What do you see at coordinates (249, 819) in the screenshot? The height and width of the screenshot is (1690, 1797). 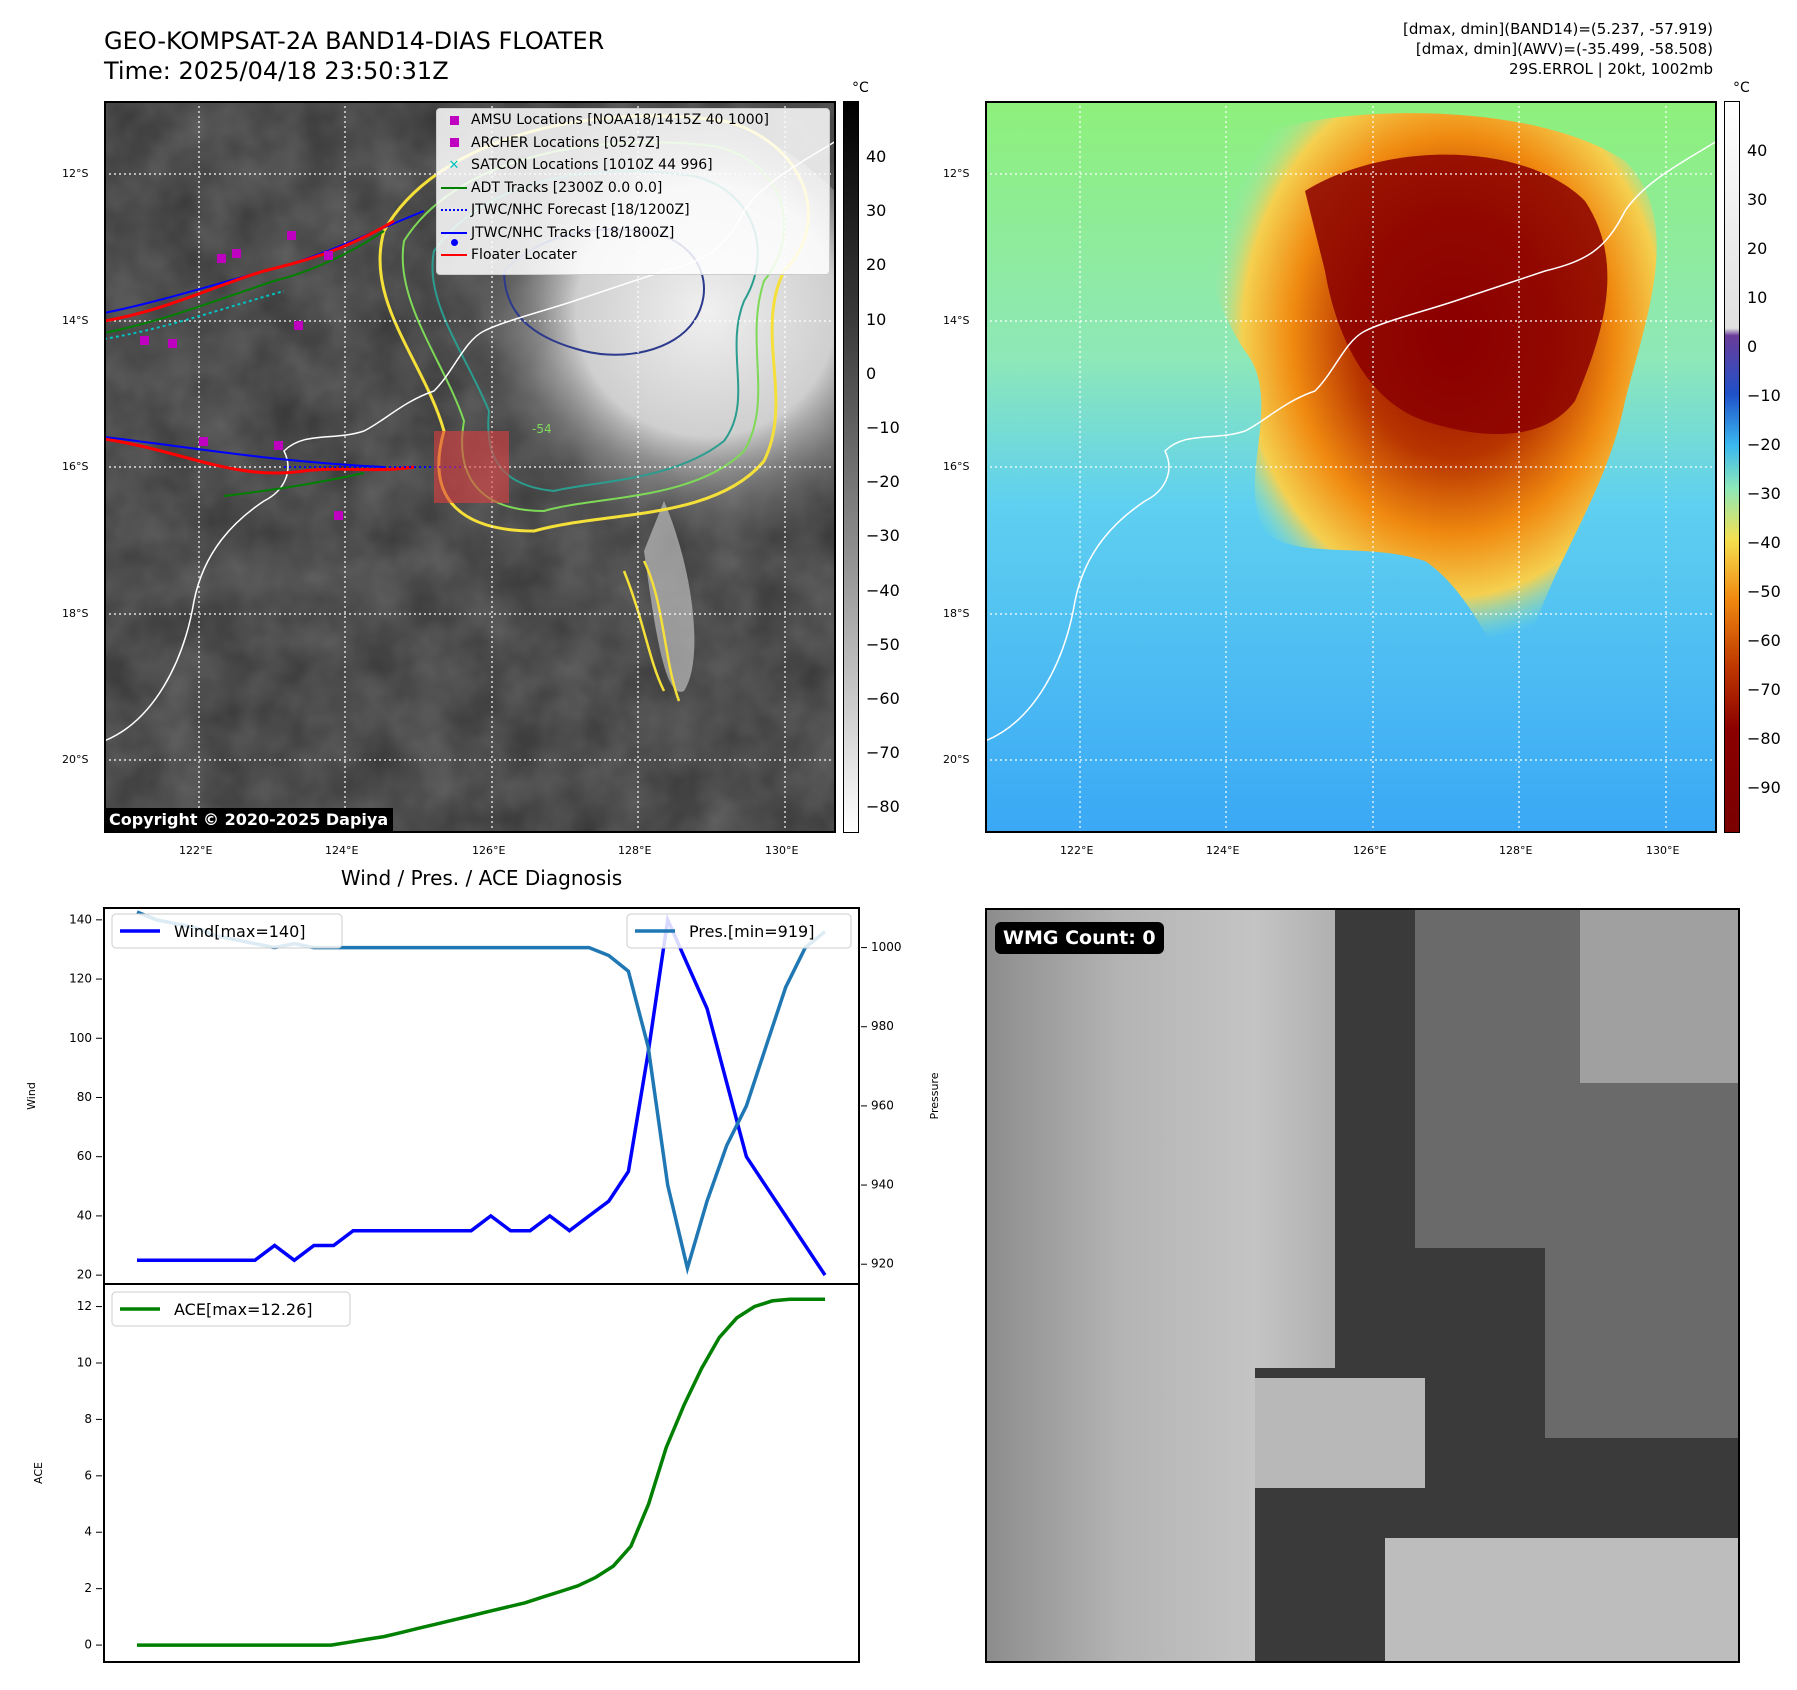 I see `copyright-label: Copyright © 2020-2025 Dapiya` at bounding box center [249, 819].